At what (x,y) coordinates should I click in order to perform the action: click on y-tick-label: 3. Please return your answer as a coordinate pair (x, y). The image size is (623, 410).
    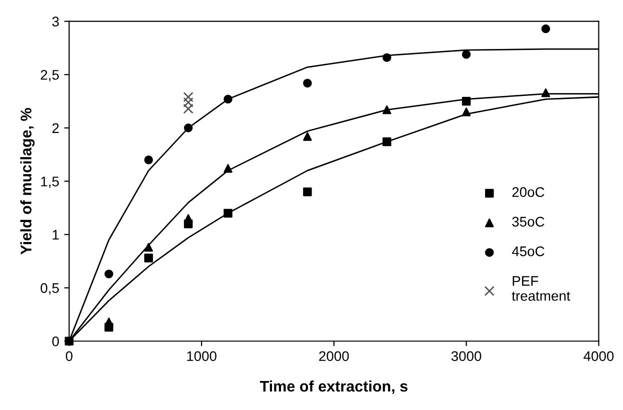
    Looking at the image, I should click on (55, 21).